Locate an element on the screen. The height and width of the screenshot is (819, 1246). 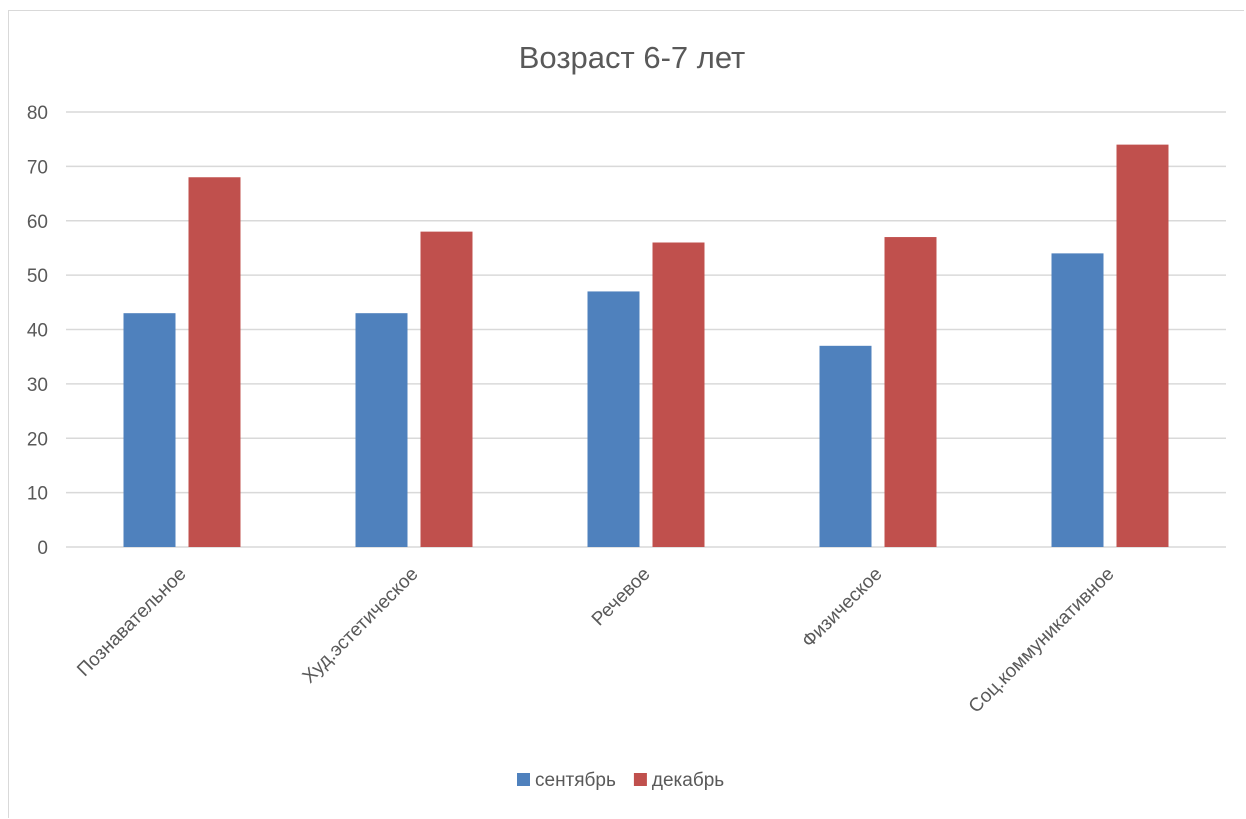
legend-label: сентябрь is located at coordinates (575, 780).